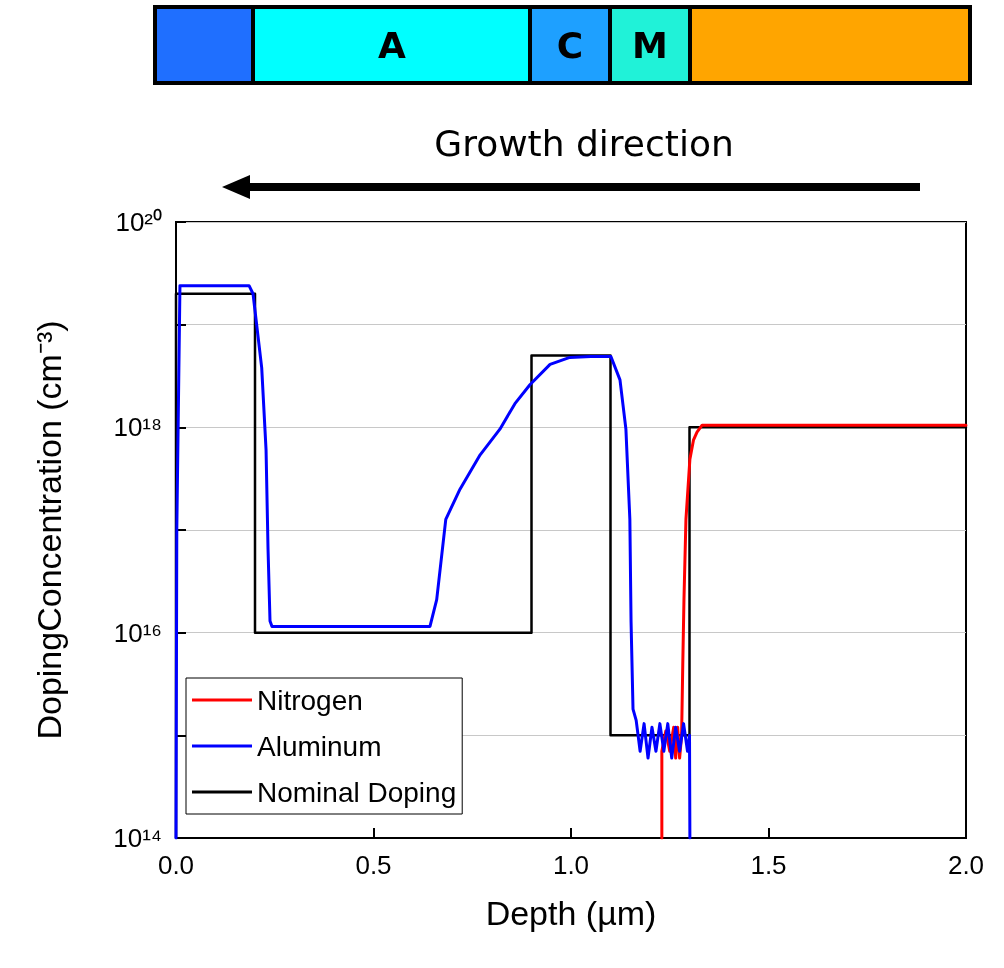 This screenshot has height=968, width=1004. What do you see at coordinates (584, 143) in the screenshot?
I see `text: Growth direction` at bounding box center [584, 143].